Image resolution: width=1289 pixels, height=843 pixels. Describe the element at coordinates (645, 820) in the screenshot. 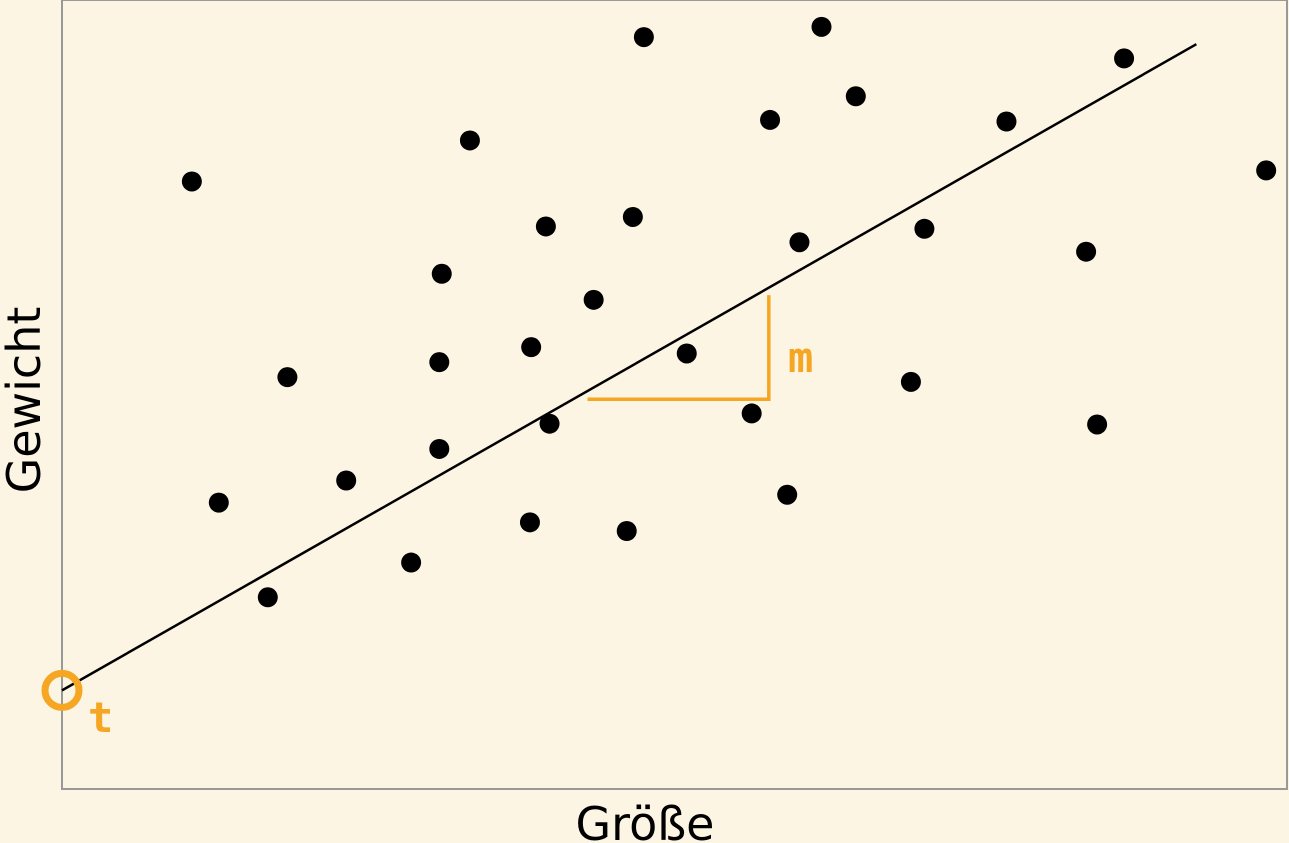

I see `x-axis-label: Größe` at that location.